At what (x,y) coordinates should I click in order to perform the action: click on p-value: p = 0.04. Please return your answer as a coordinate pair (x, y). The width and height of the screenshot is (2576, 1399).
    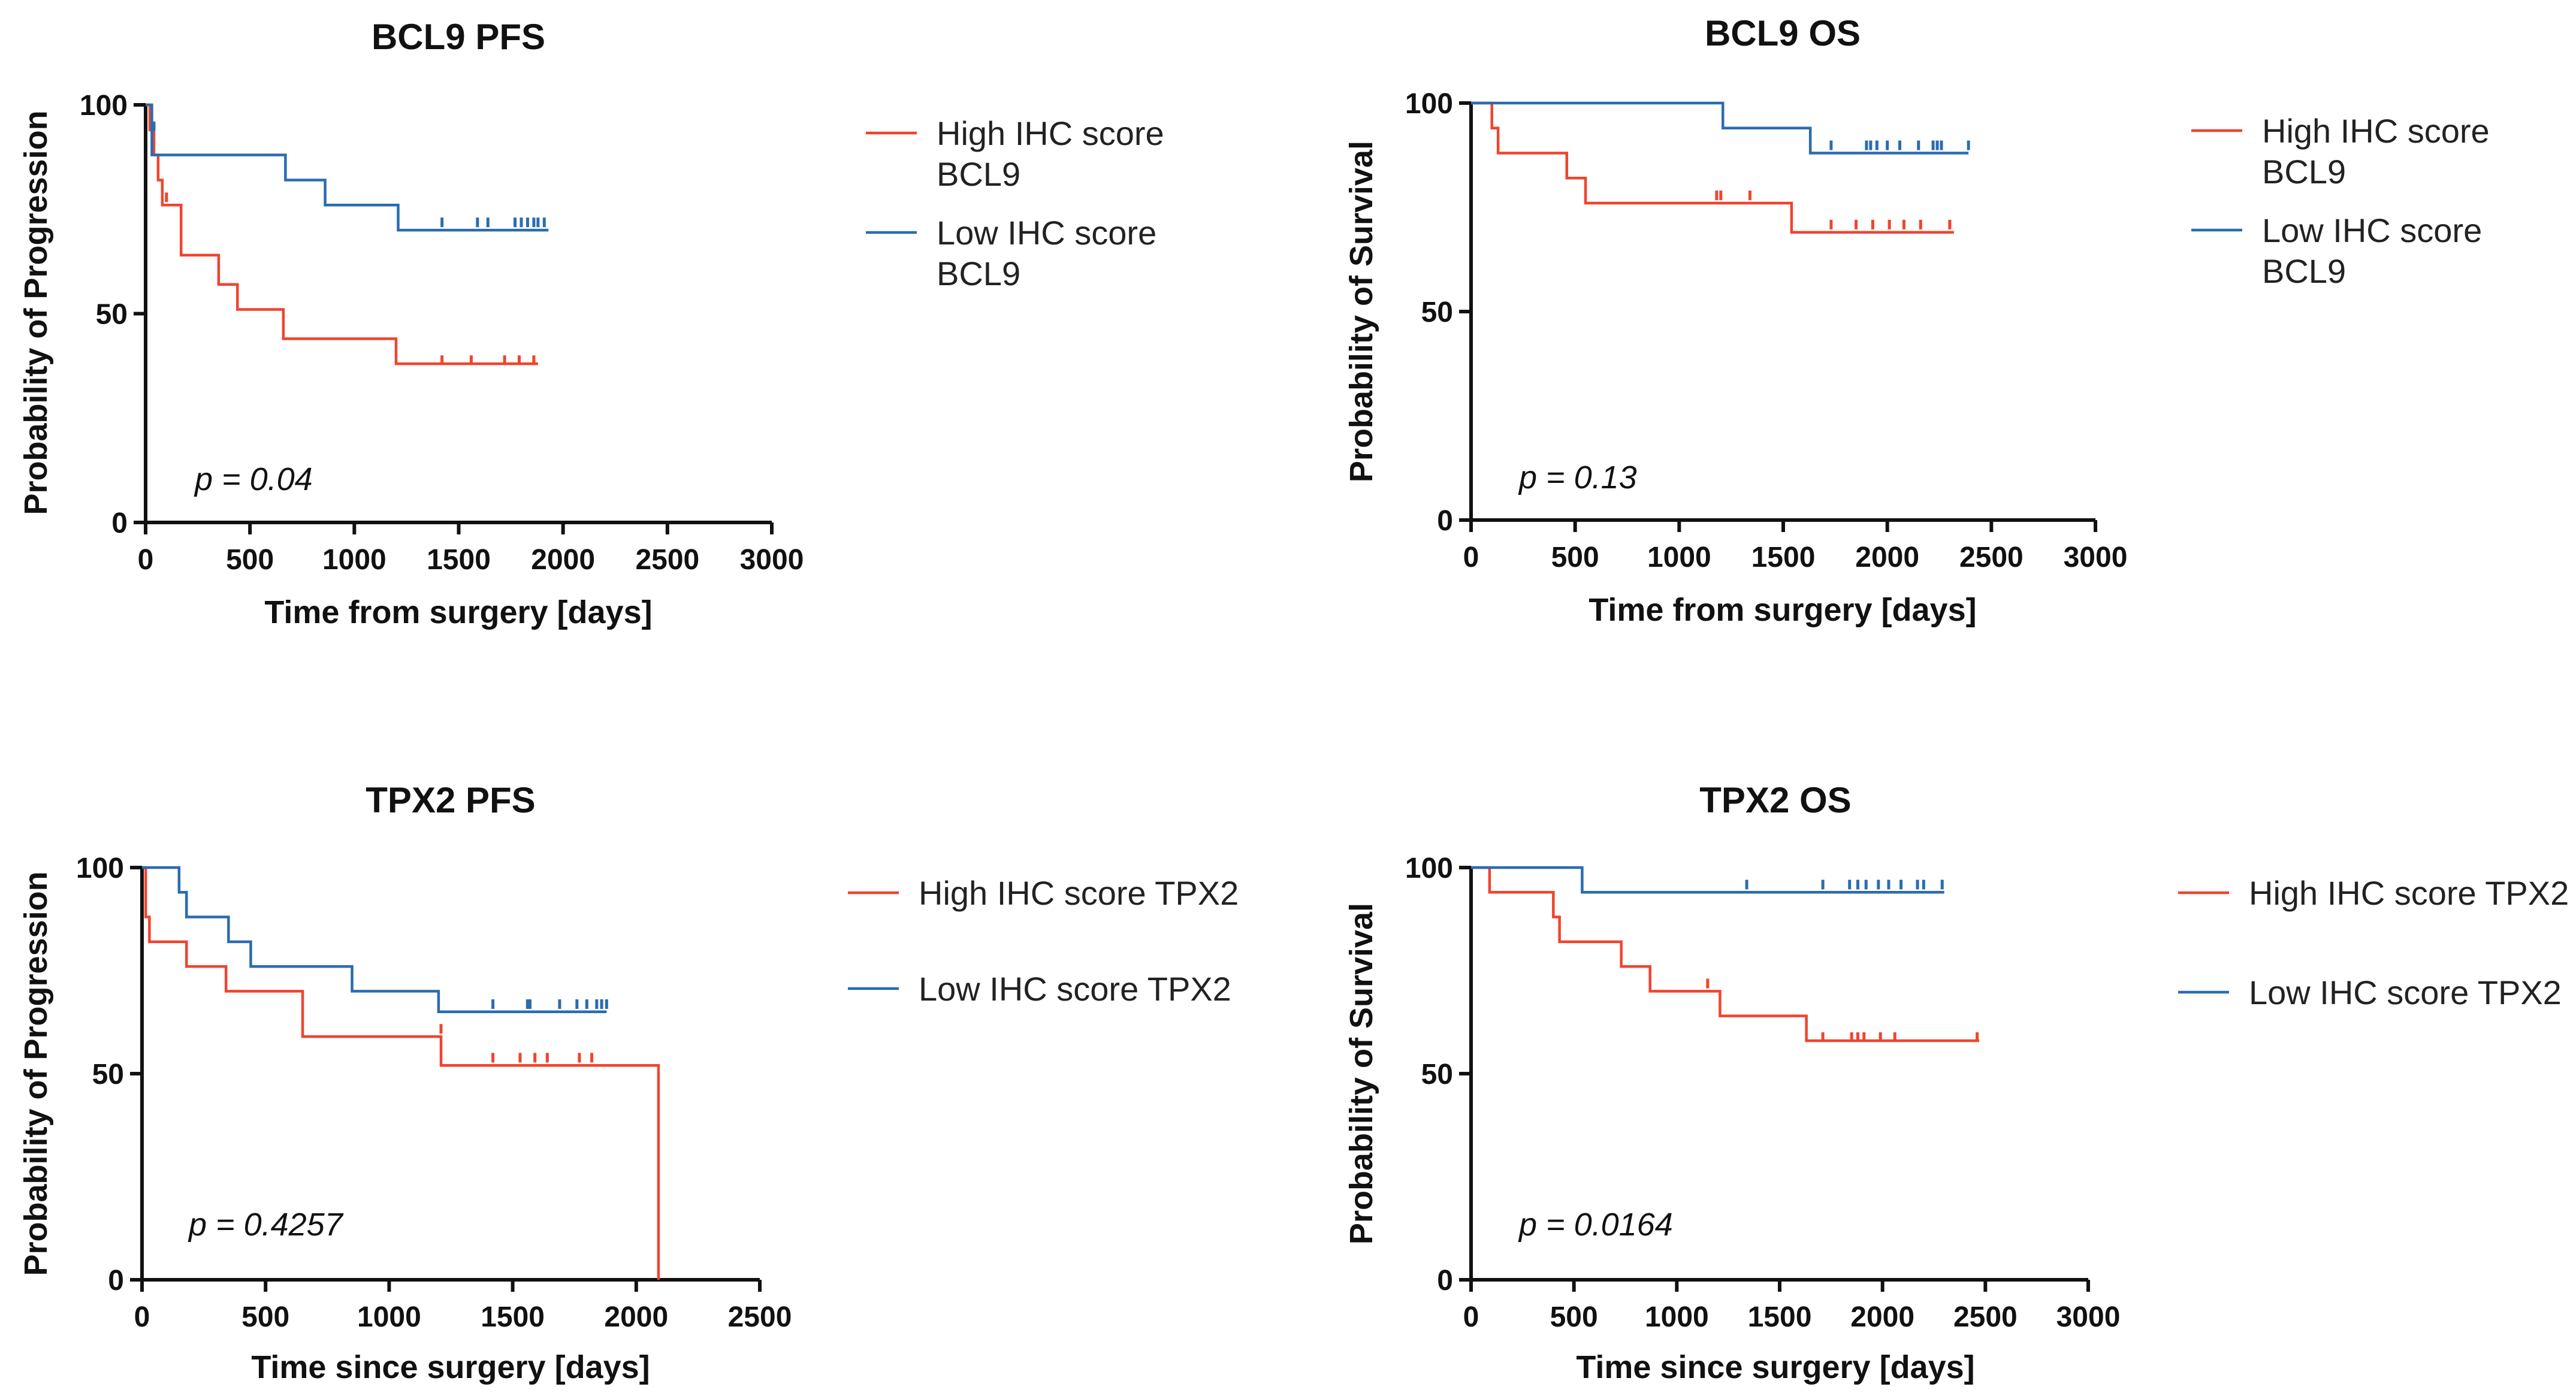
    Looking at the image, I should click on (254, 479).